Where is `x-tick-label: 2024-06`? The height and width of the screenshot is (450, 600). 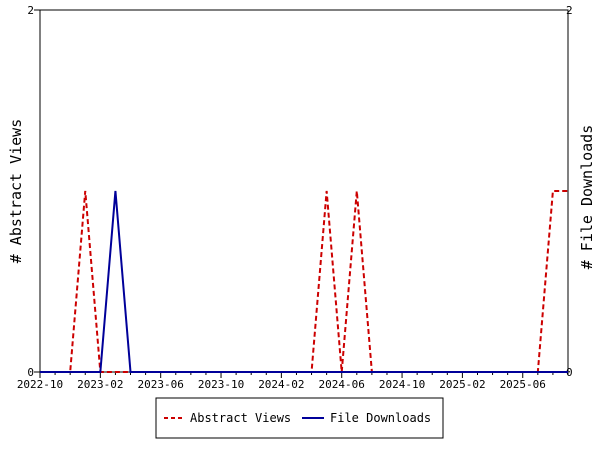
x-tick-label: 2024-06 is located at coordinates (342, 384).